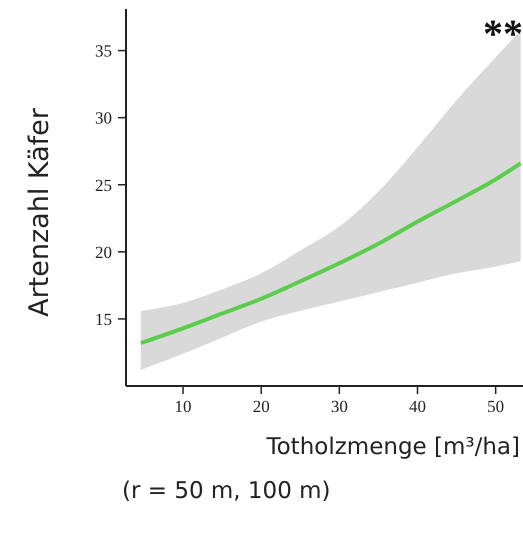 This screenshot has width=523, height=538. I want to click on y-tick-label: 25, so click(103, 185).